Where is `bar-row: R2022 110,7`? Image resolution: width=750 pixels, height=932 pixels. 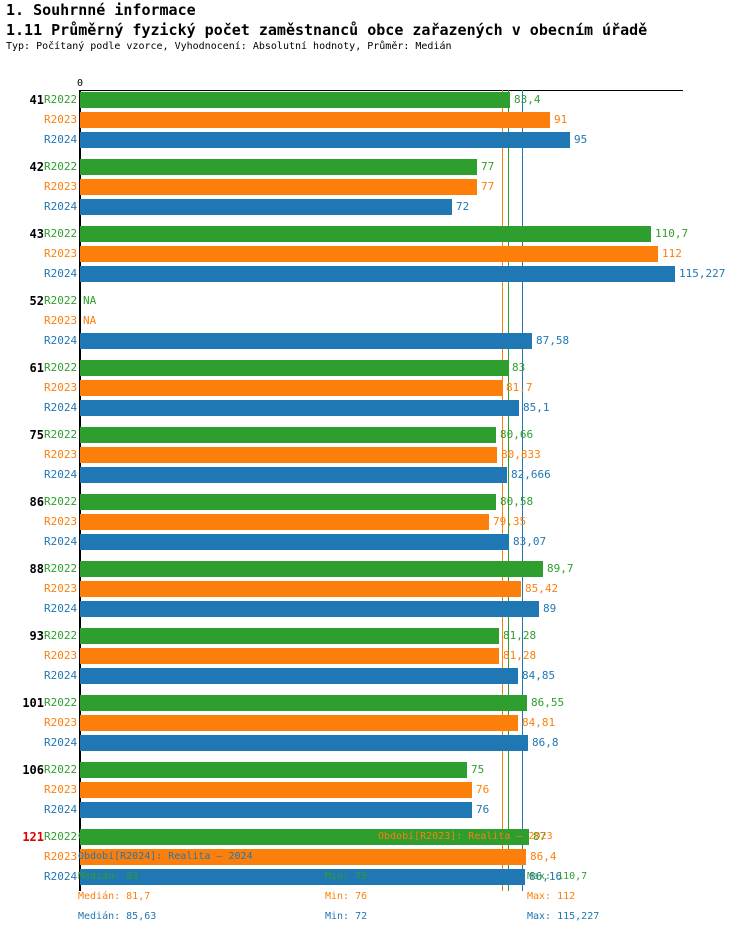
bar-row: R2022 110,7 is located at coordinates (375, 234).